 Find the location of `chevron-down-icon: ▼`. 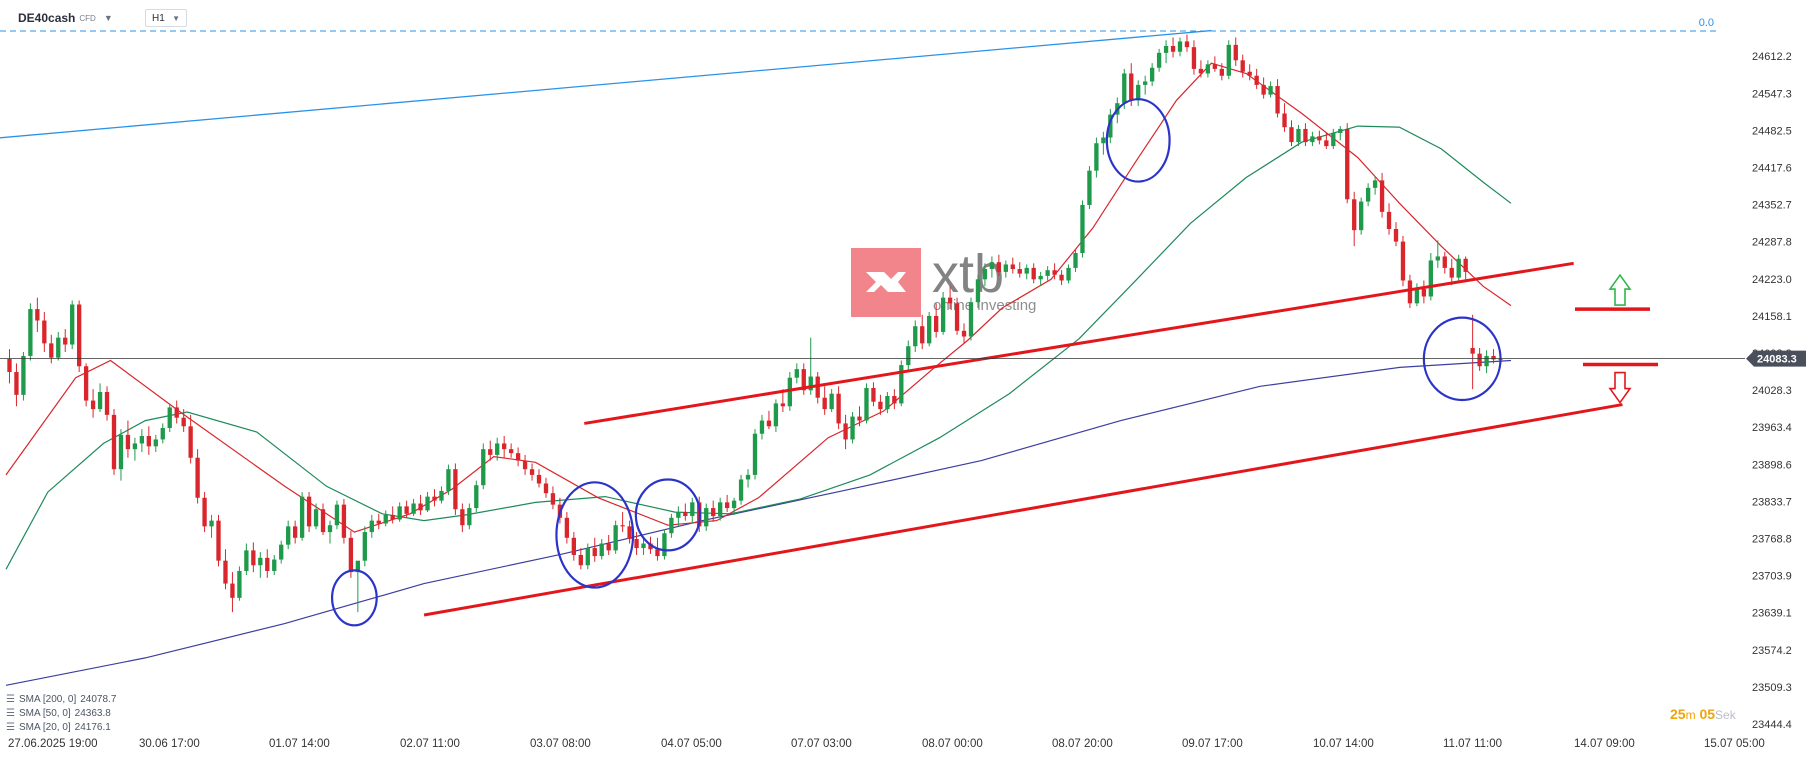

chevron-down-icon: ▼ is located at coordinates (176, 18).